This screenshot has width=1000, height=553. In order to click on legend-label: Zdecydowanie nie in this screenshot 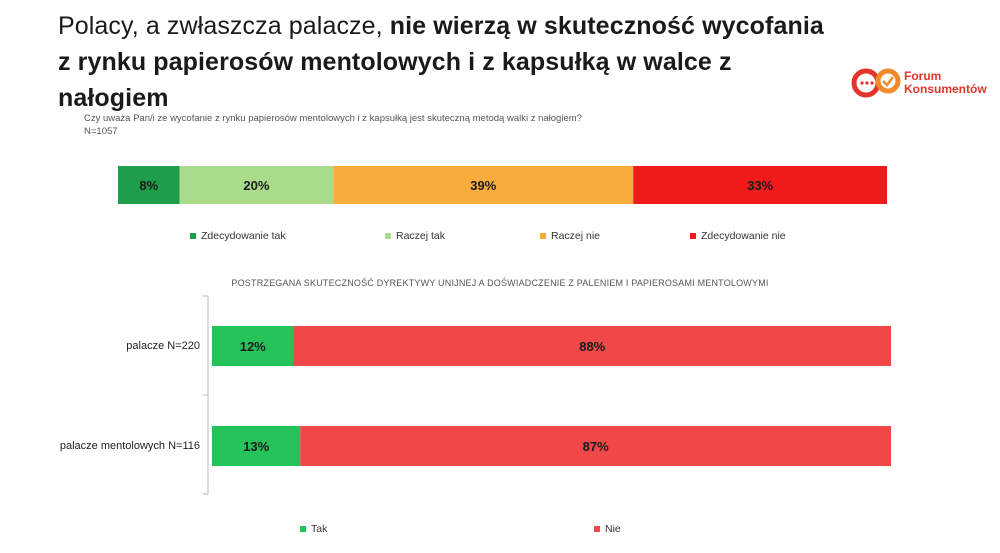, I will do `click(743, 236)`.